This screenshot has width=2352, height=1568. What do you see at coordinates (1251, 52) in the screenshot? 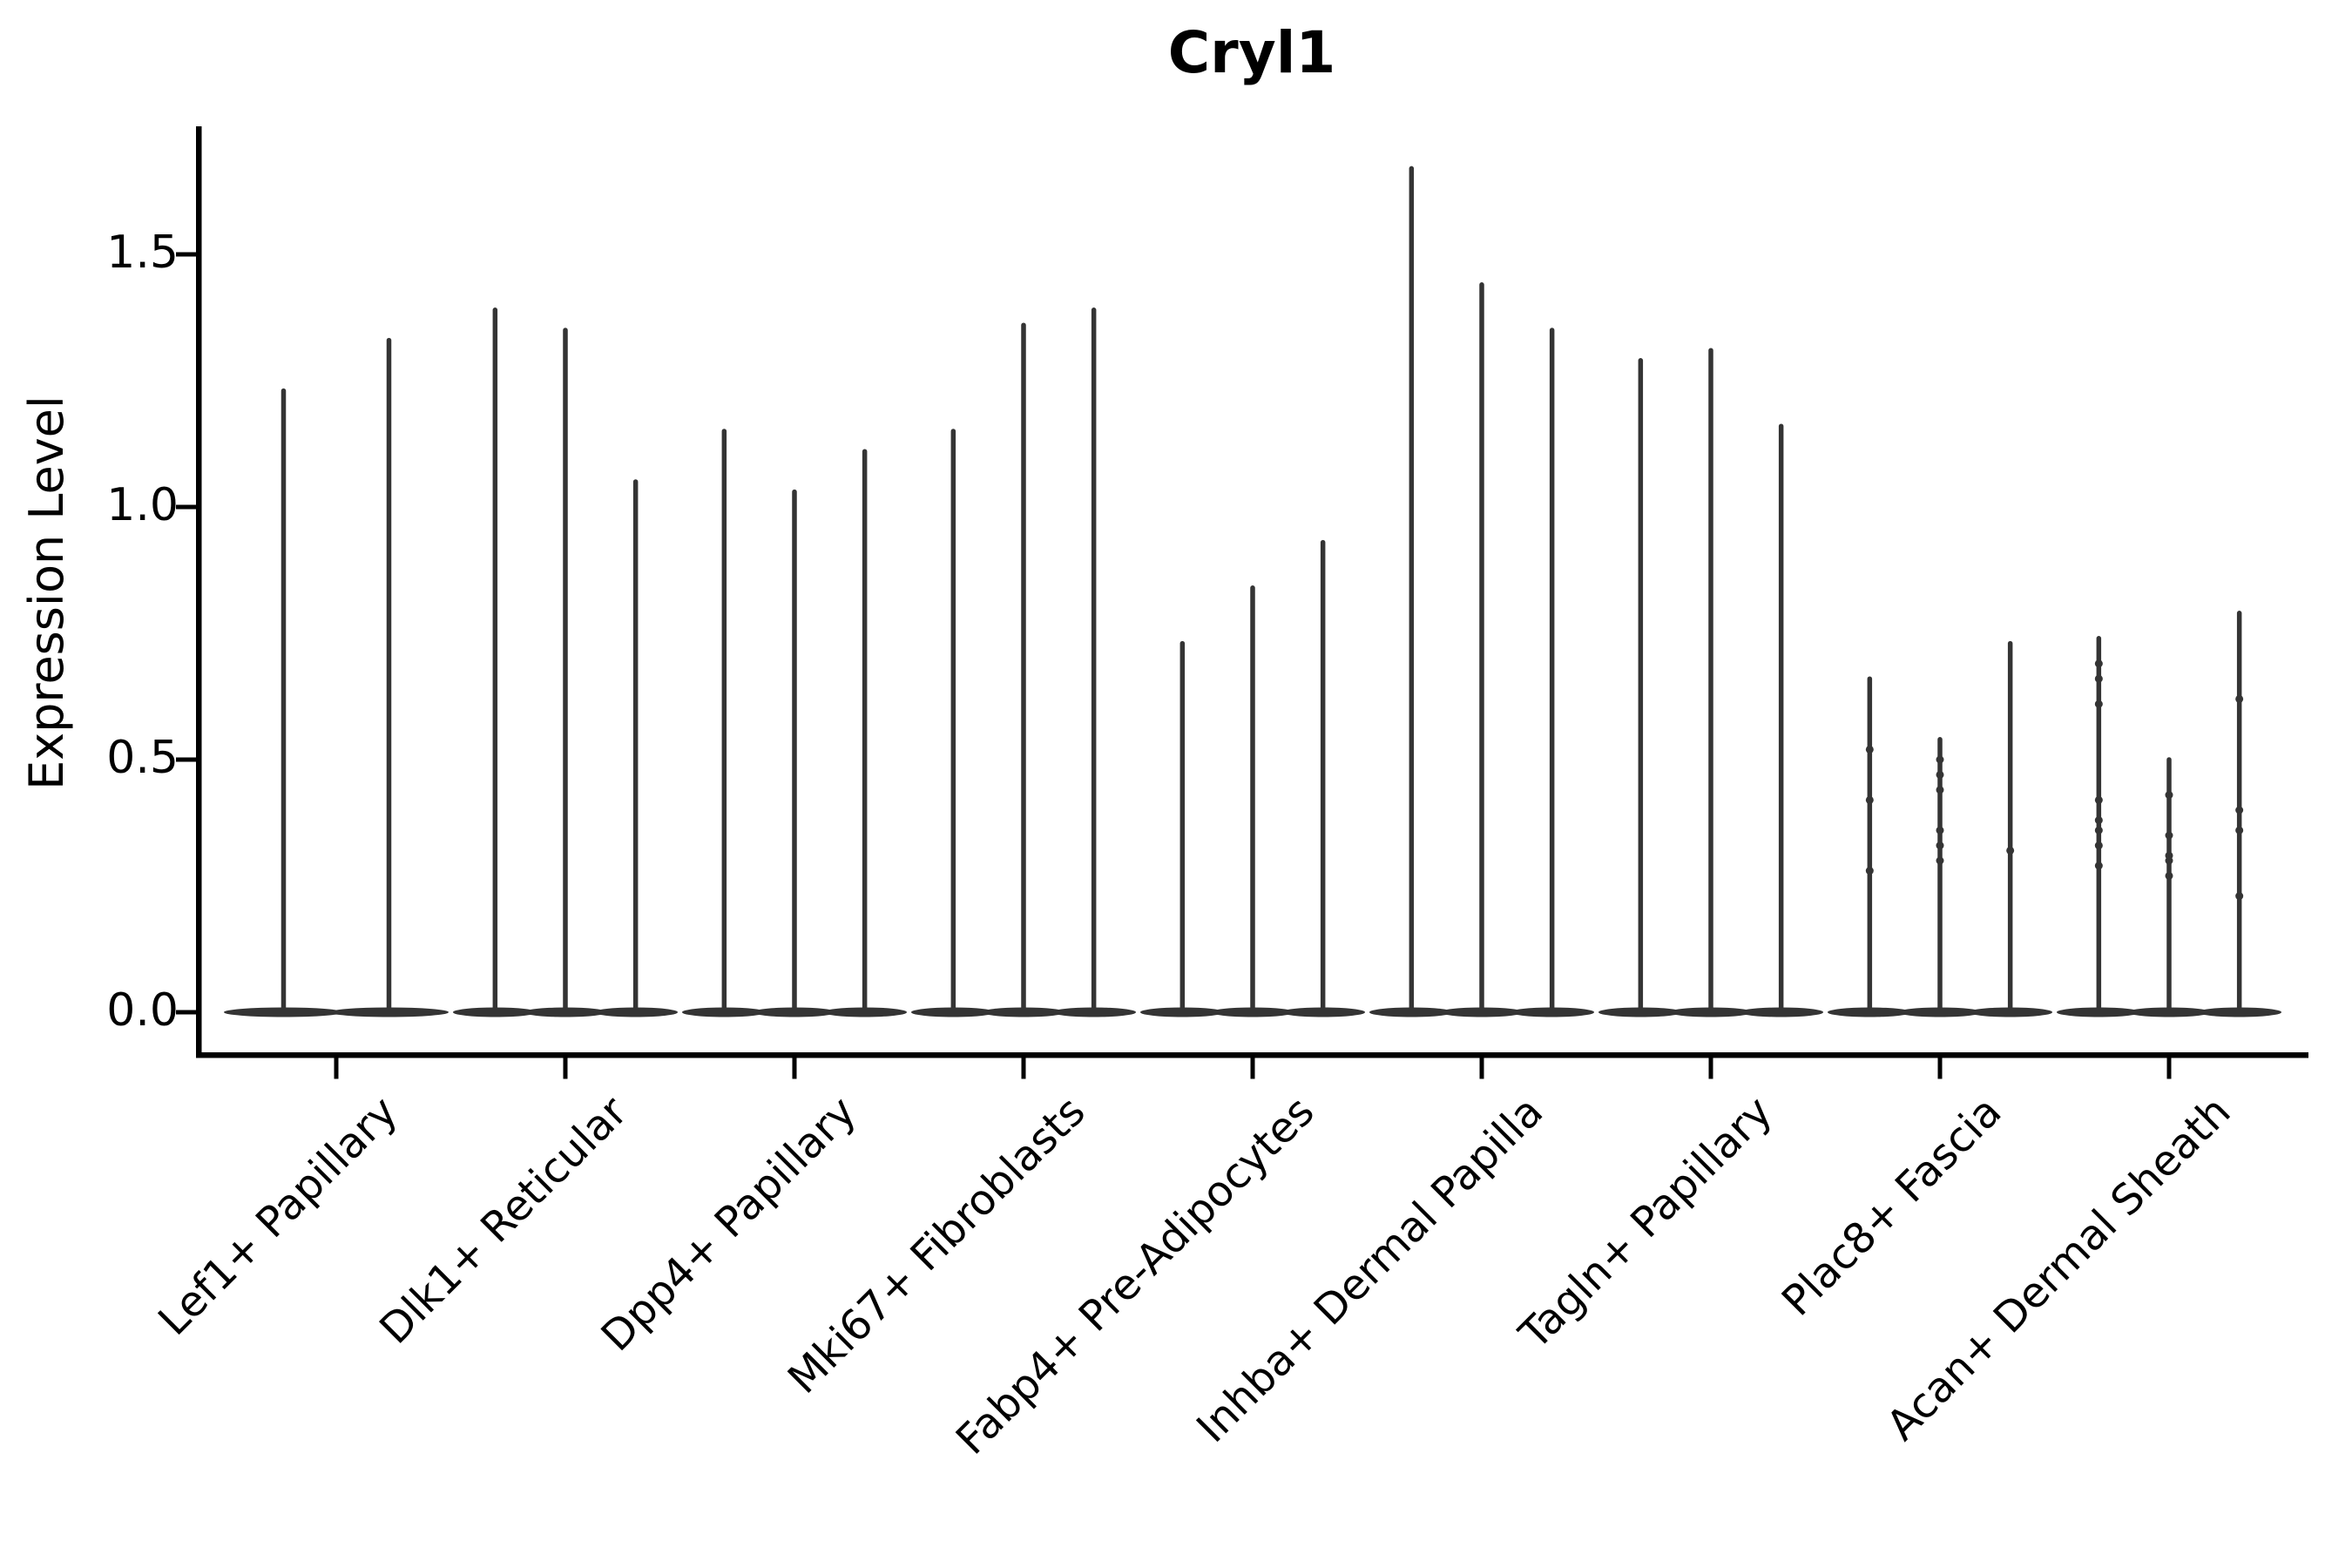
I see `chart-title: Cryl1` at bounding box center [1251, 52].